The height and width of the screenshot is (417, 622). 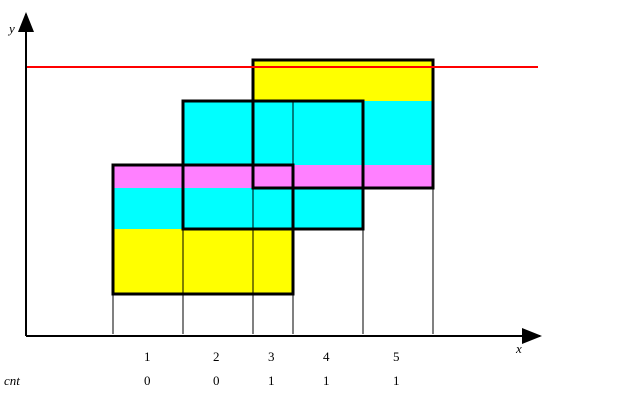 I want to click on band-col3-cyan-top, so click(x=273, y=133).